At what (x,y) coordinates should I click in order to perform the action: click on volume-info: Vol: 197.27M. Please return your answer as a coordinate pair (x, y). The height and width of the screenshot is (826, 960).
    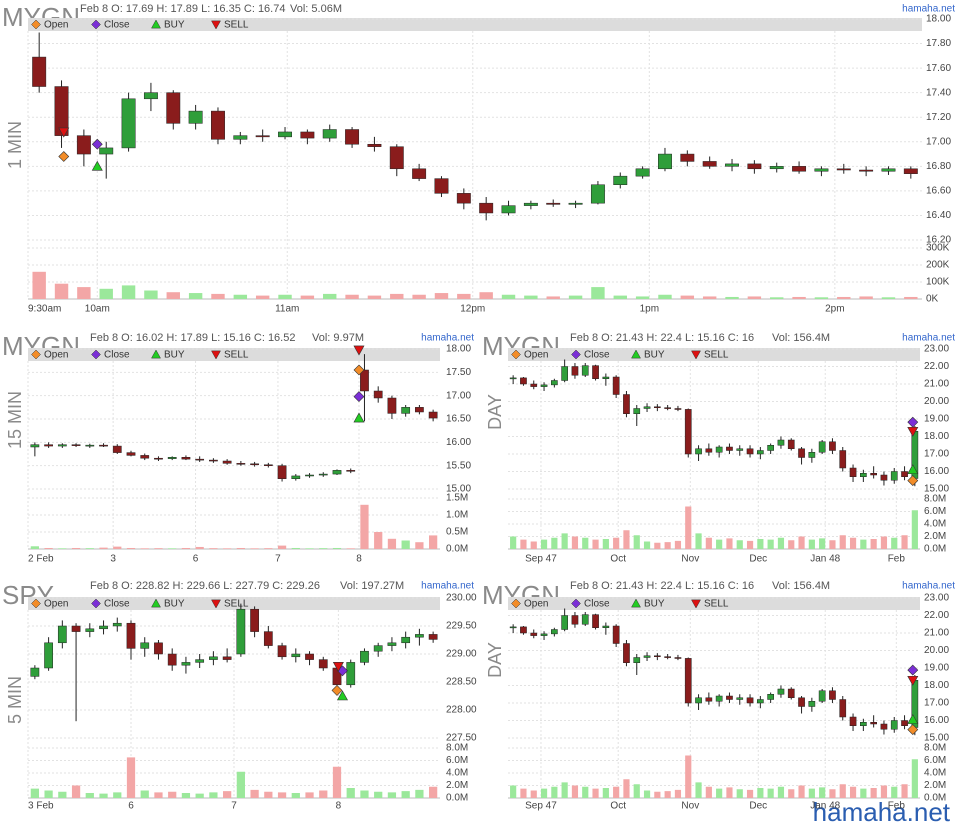
    Looking at the image, I should click on (372, 586).